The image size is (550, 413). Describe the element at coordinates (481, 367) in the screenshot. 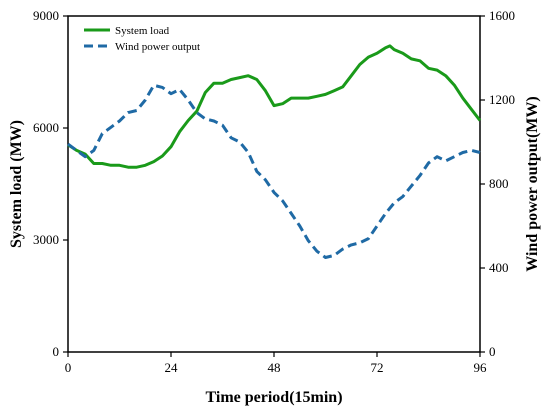

I see `x-tick-label: 96` at that location.